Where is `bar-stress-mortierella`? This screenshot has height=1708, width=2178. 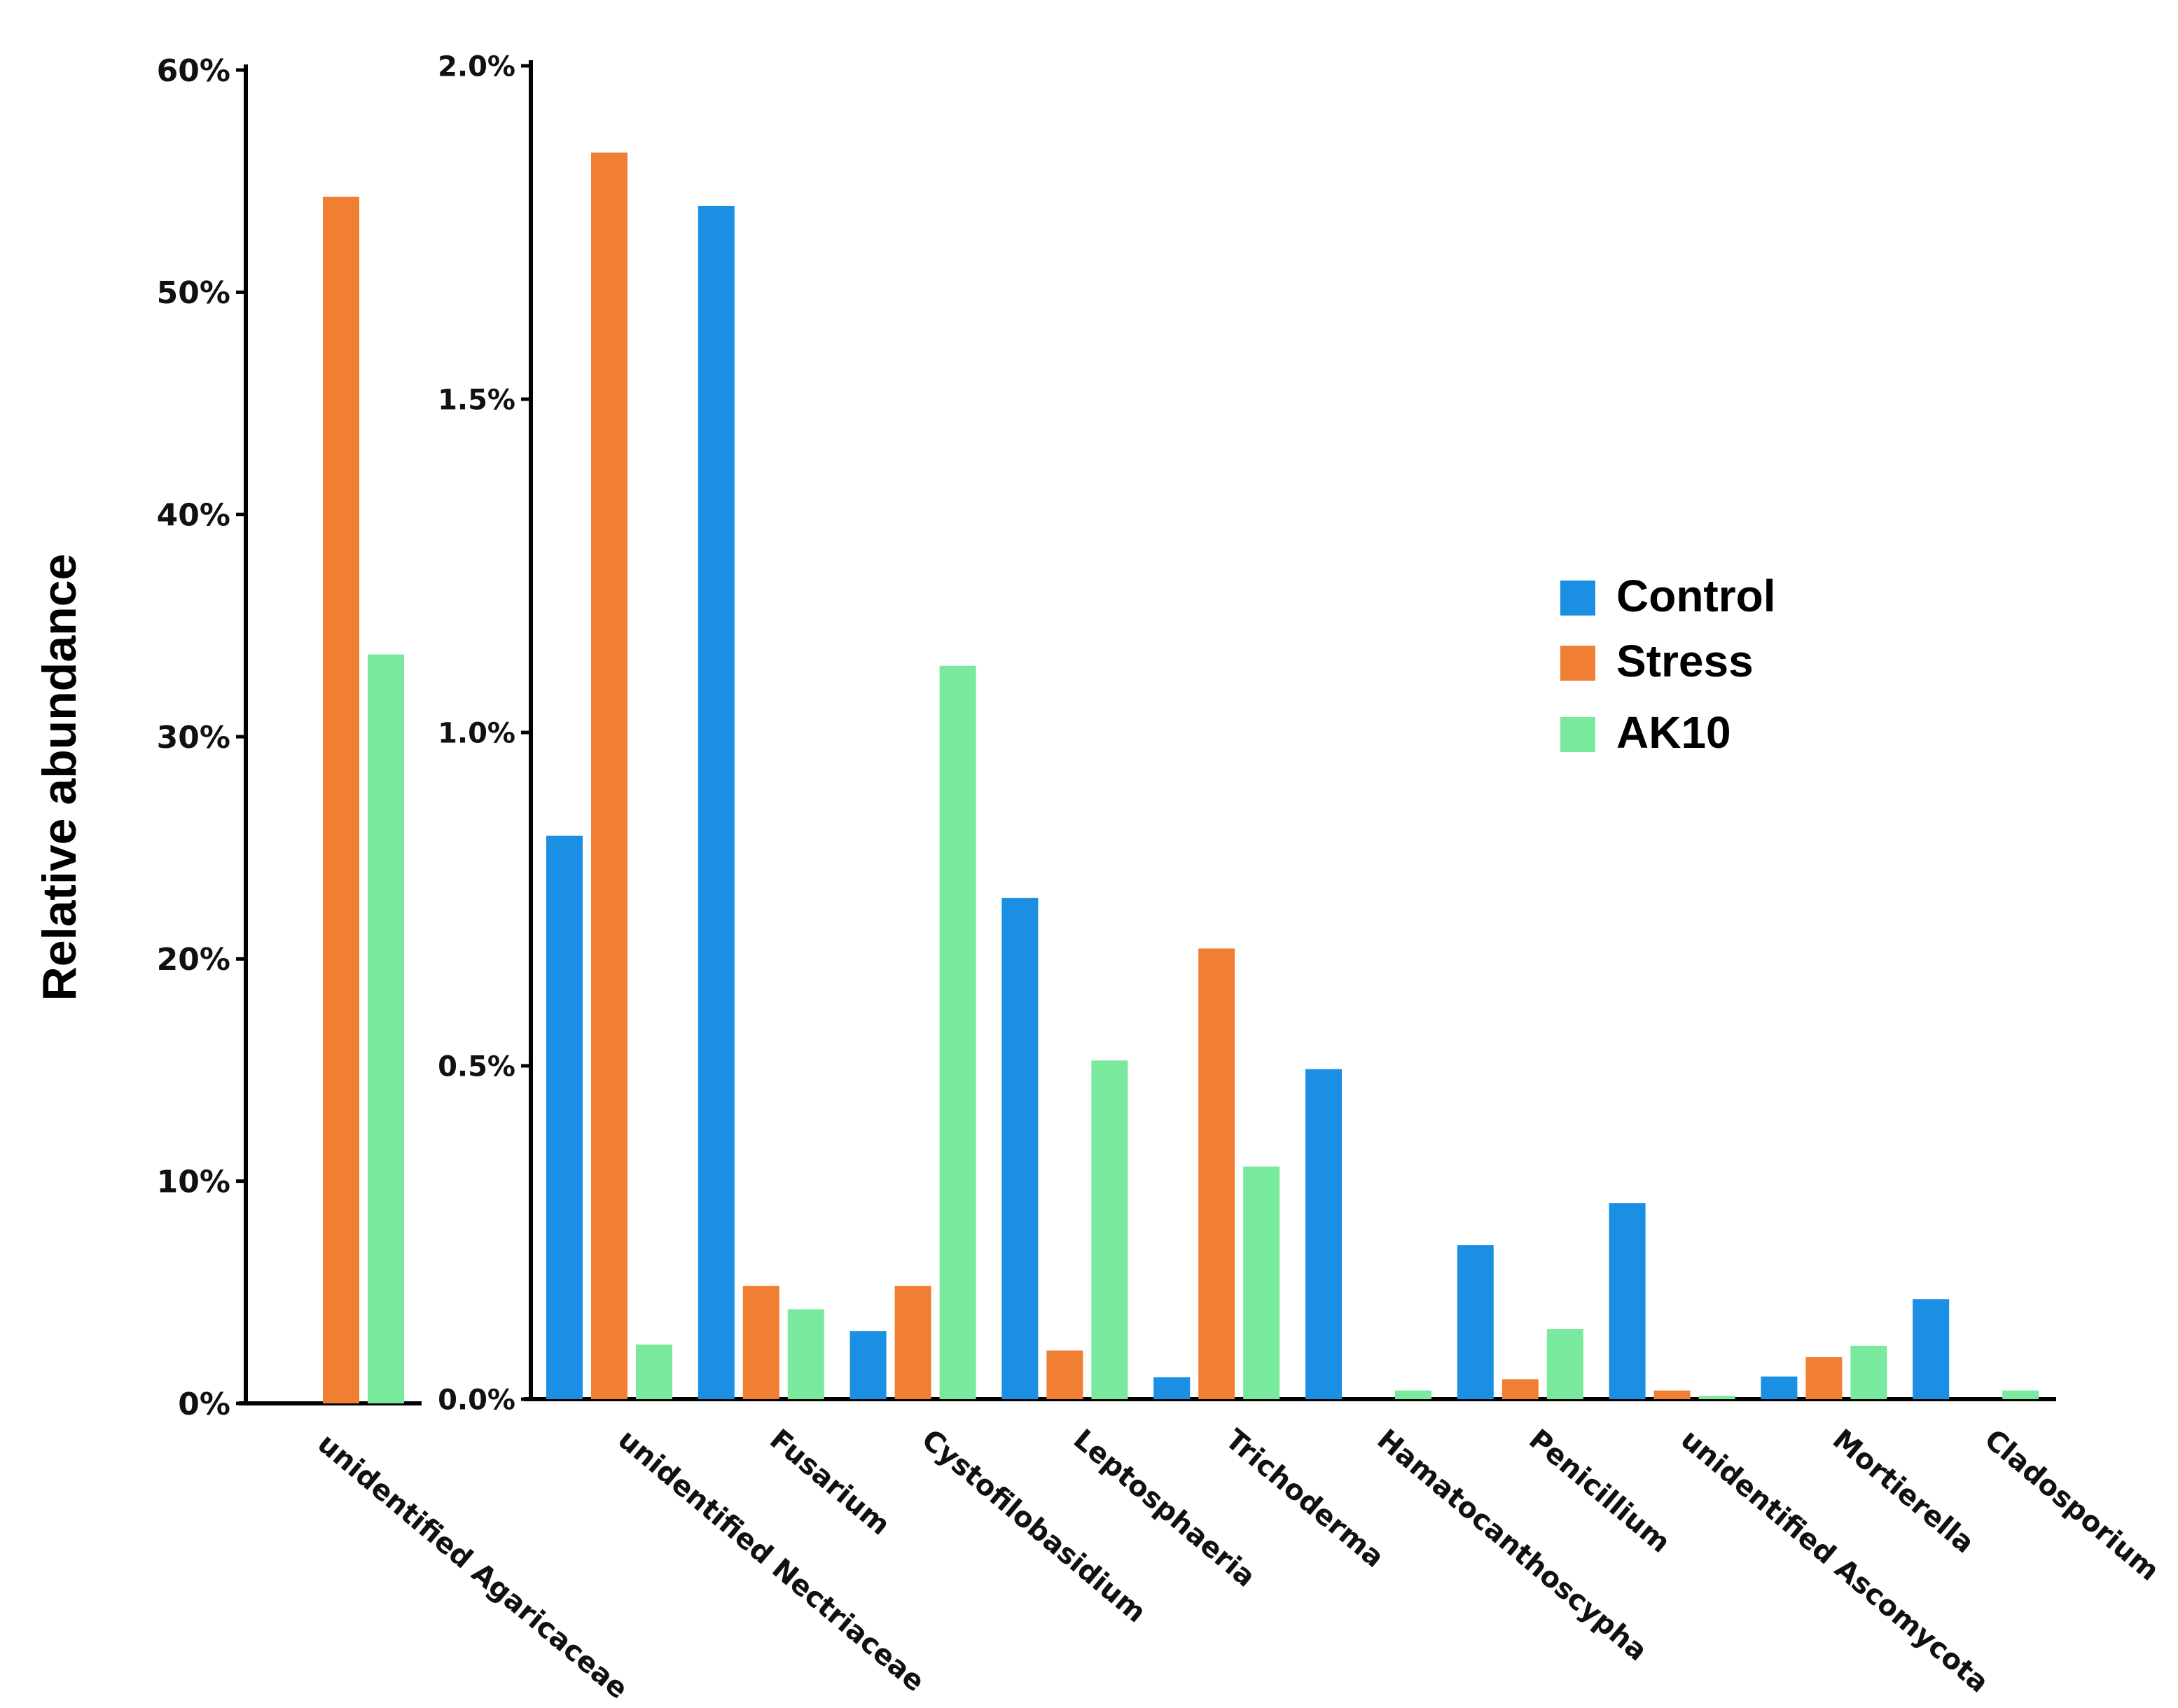 bar-stress-mortierella is located at coordinates (1824, 1378).